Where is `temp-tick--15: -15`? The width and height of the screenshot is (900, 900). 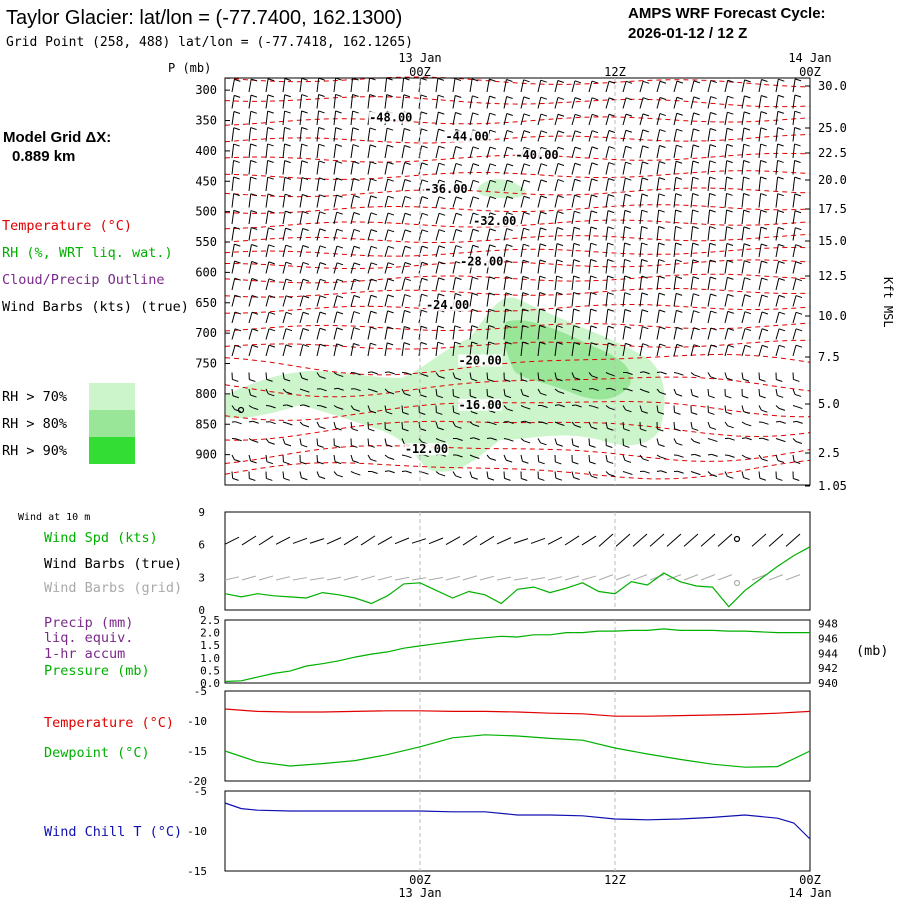 temp-tick--15: -15 is located at coordinates (197, 751).